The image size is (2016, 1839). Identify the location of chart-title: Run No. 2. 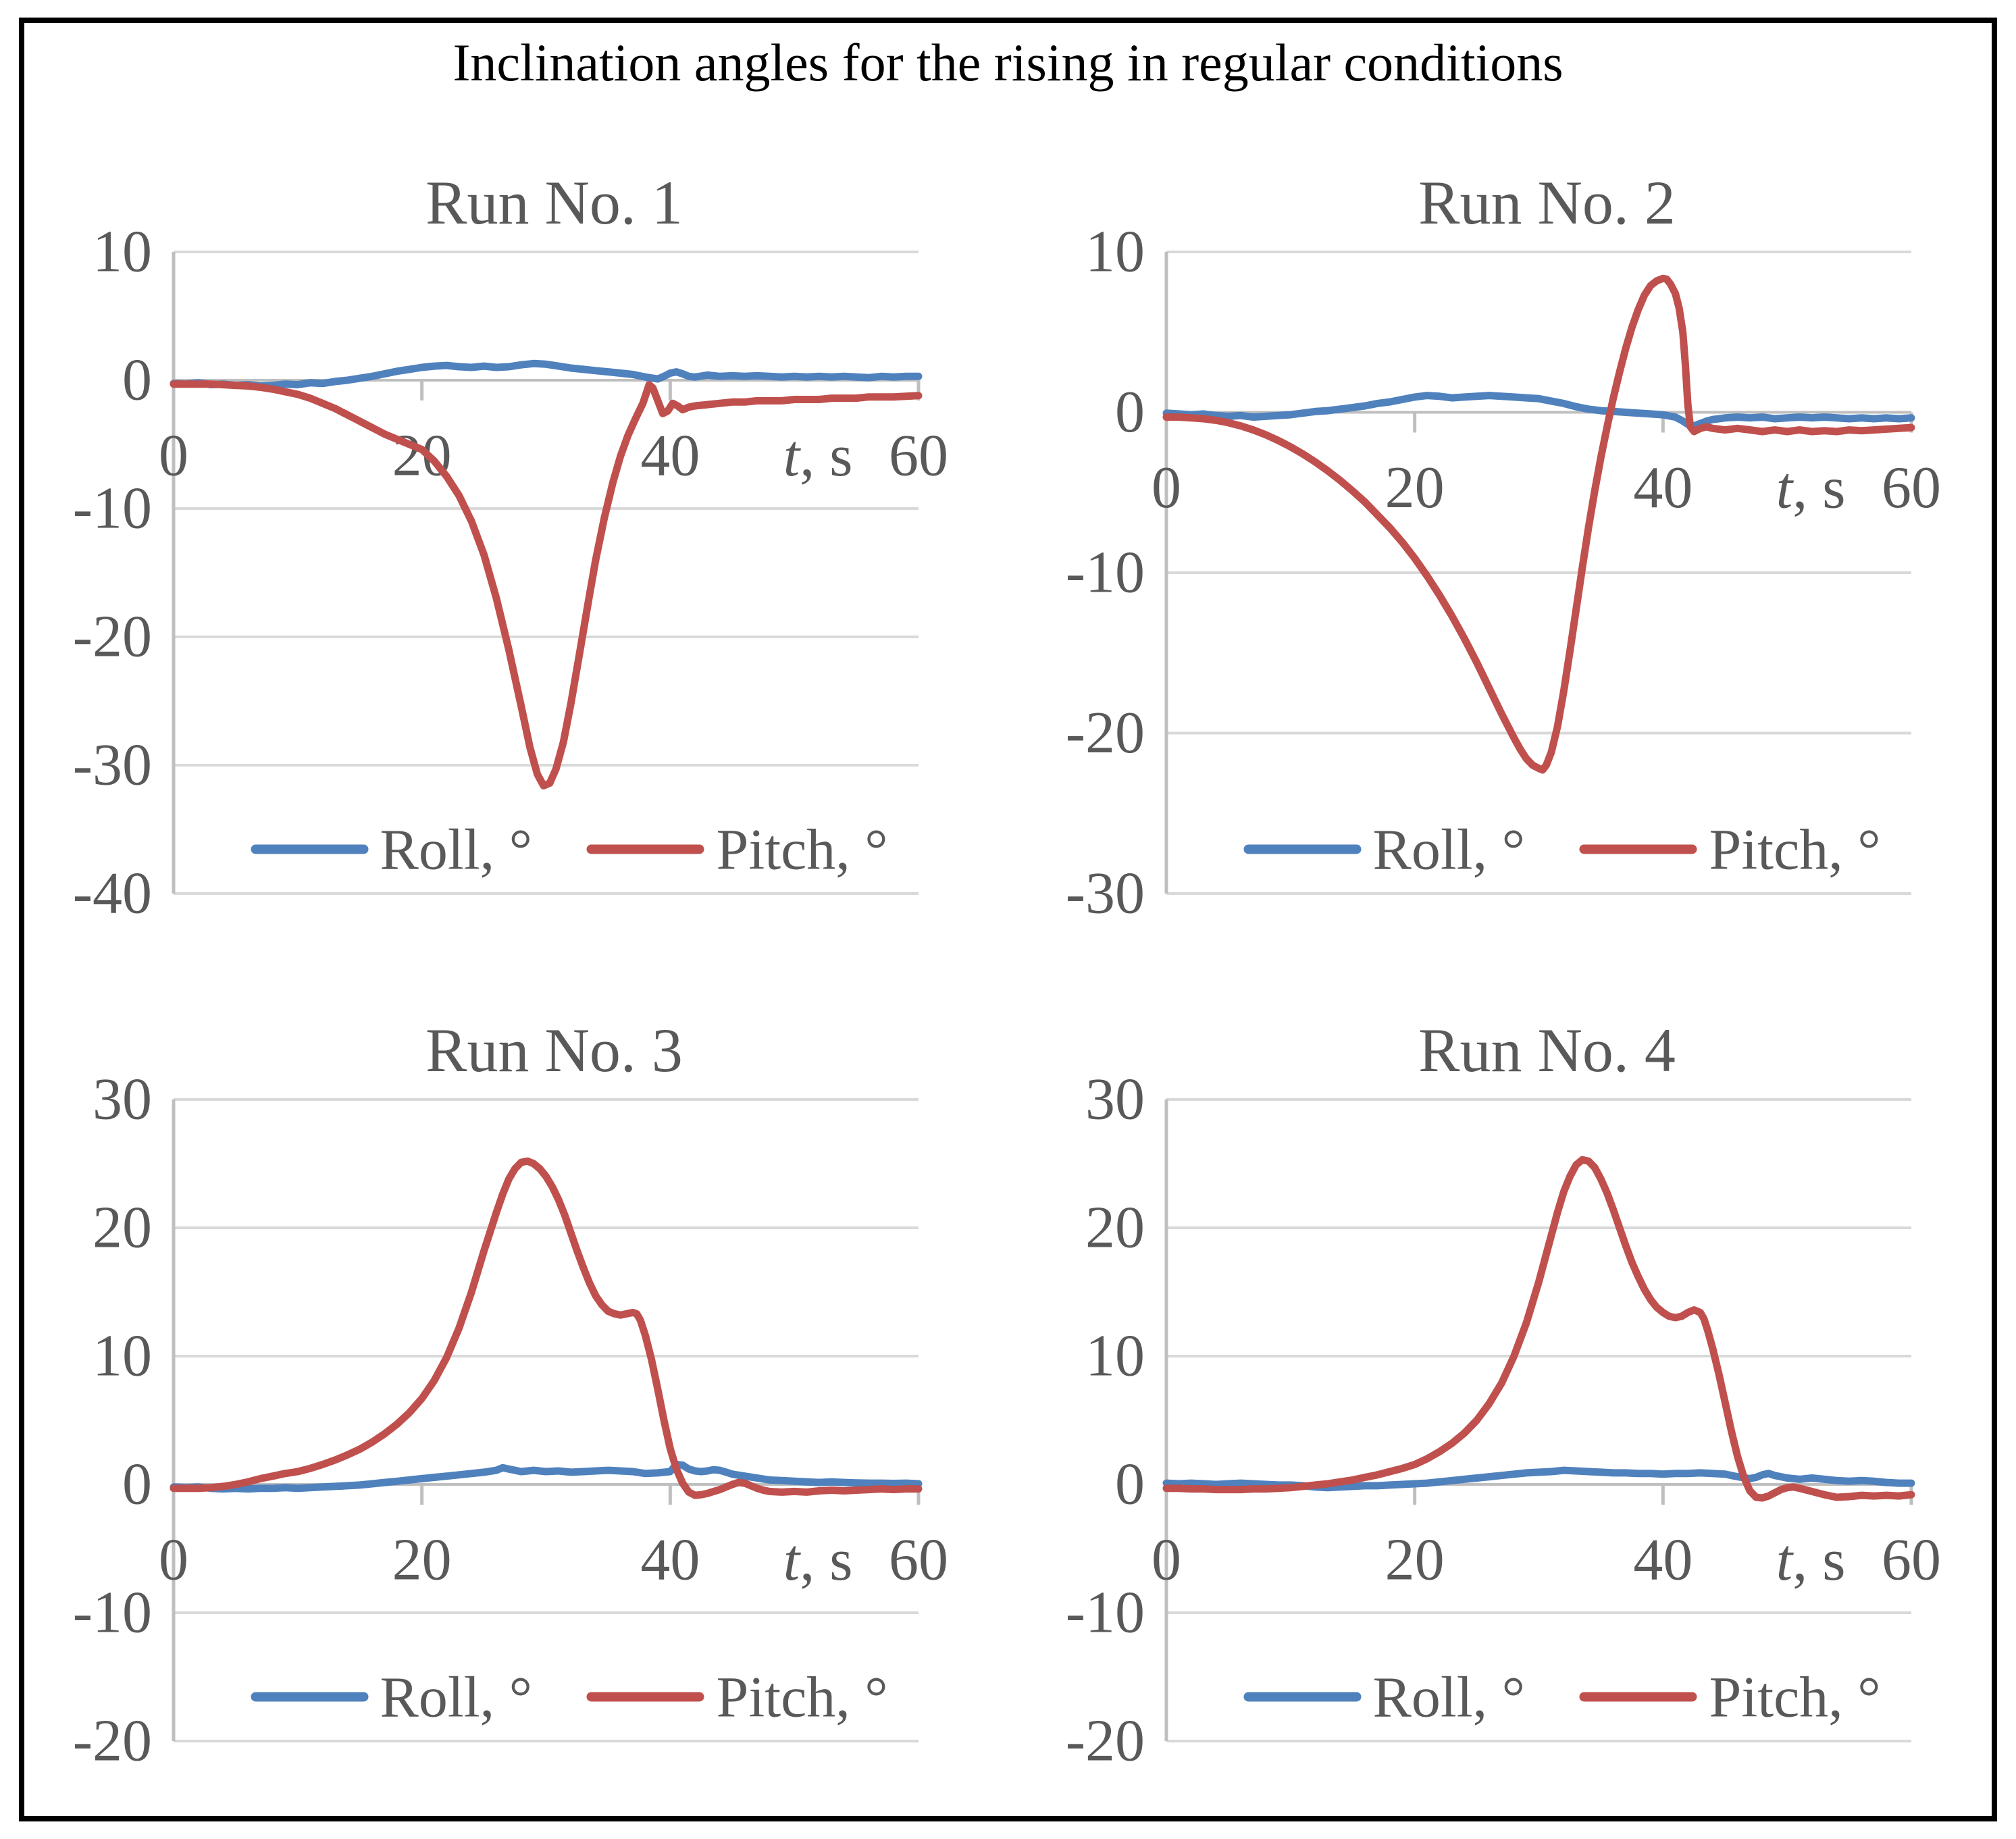
(1547, 203).